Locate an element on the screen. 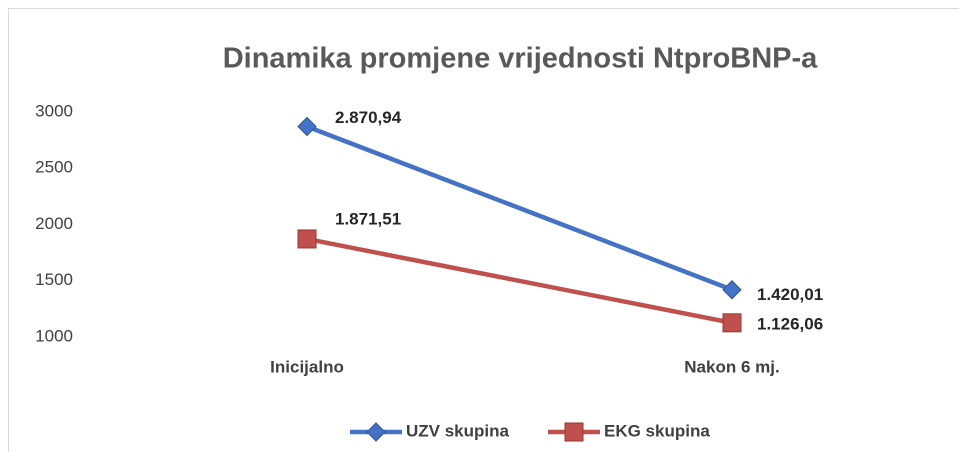 This screenshot has width=959, height=452. chart-title: Dinamika promjene vrijednosti NtproBNP-a is located at coordinates (520, 59).